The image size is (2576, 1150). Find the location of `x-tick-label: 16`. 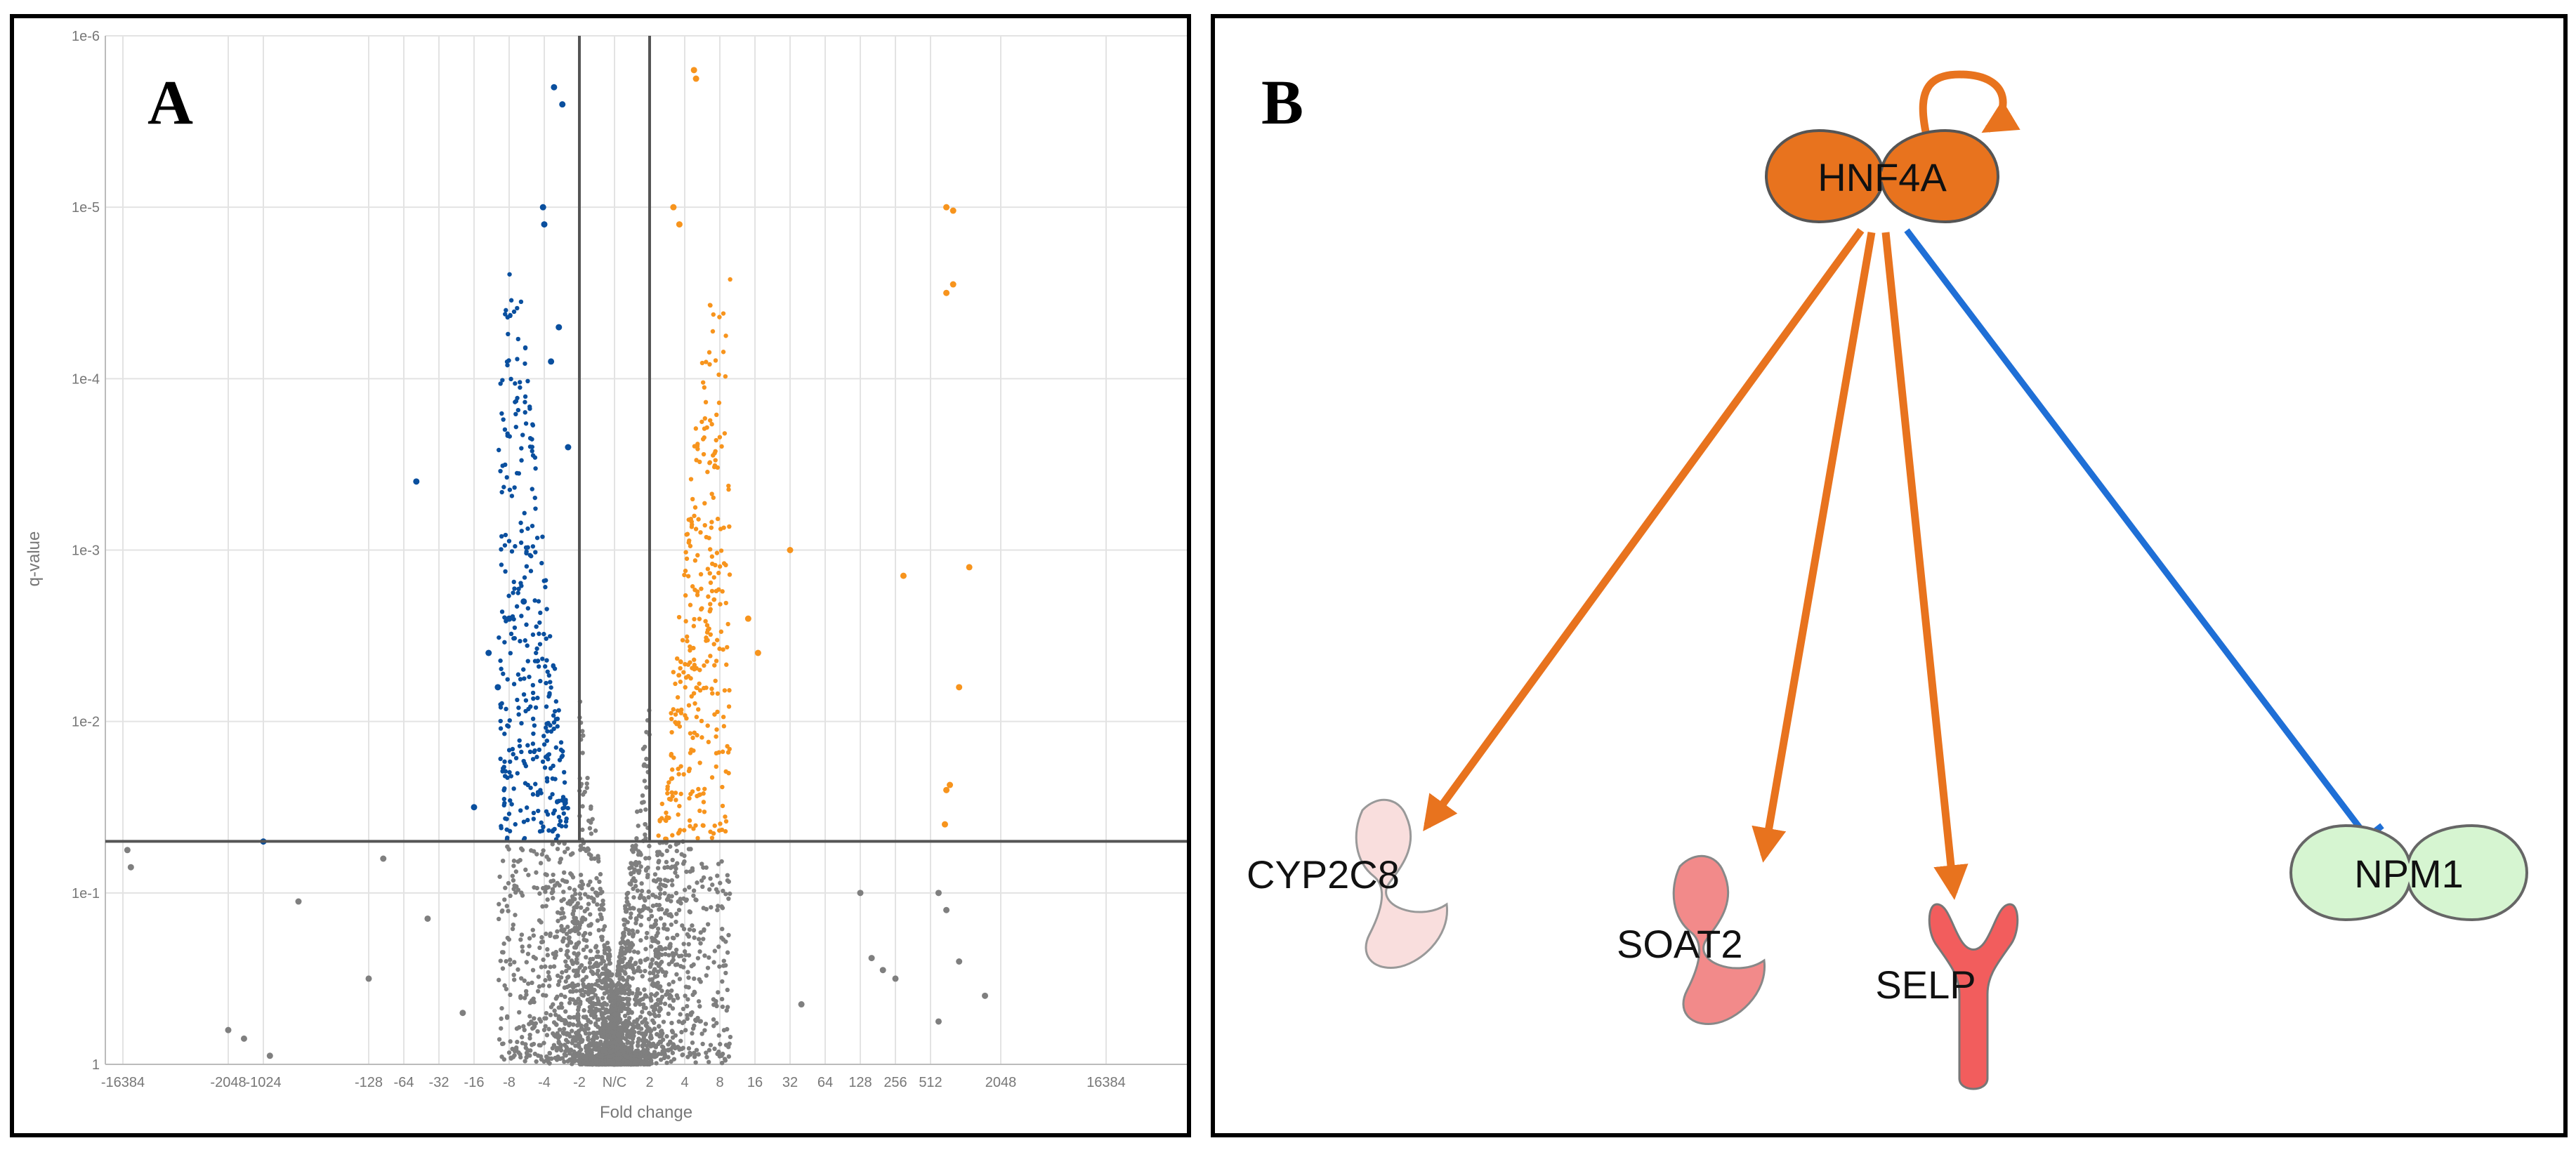

x-tick-label: 16 is located at coordinates (755, 1082).